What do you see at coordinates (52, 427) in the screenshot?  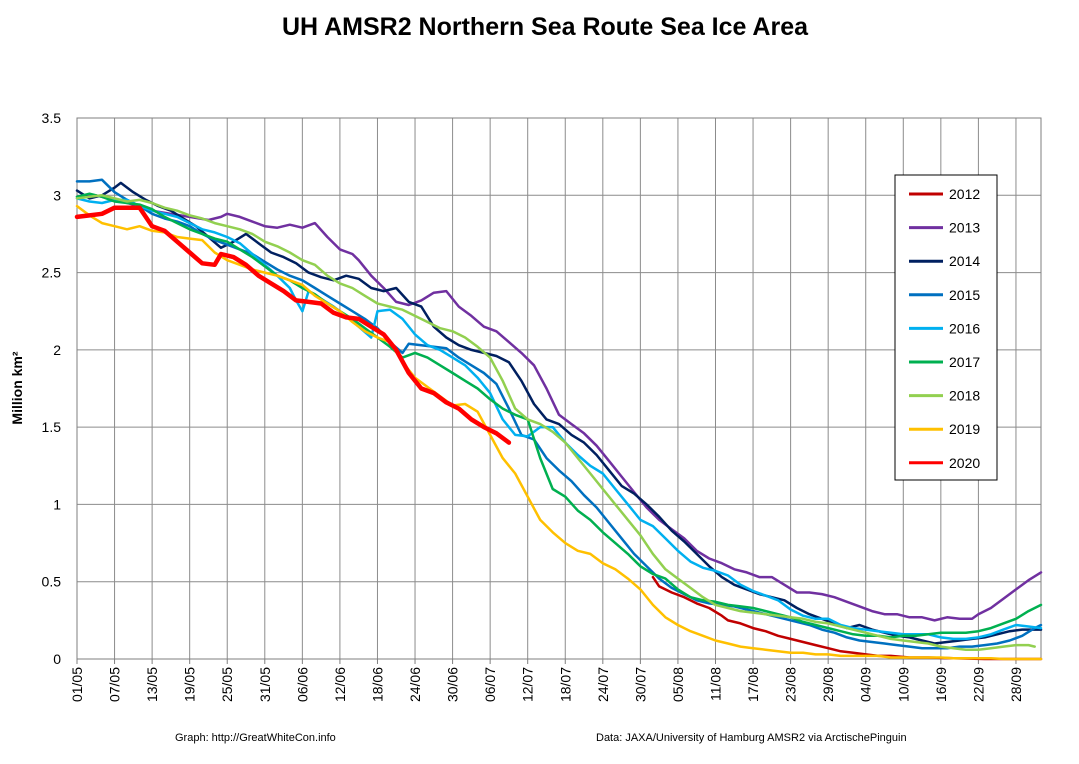 I see `y-tick-label: 1.5` at bounding box center [52, 427].